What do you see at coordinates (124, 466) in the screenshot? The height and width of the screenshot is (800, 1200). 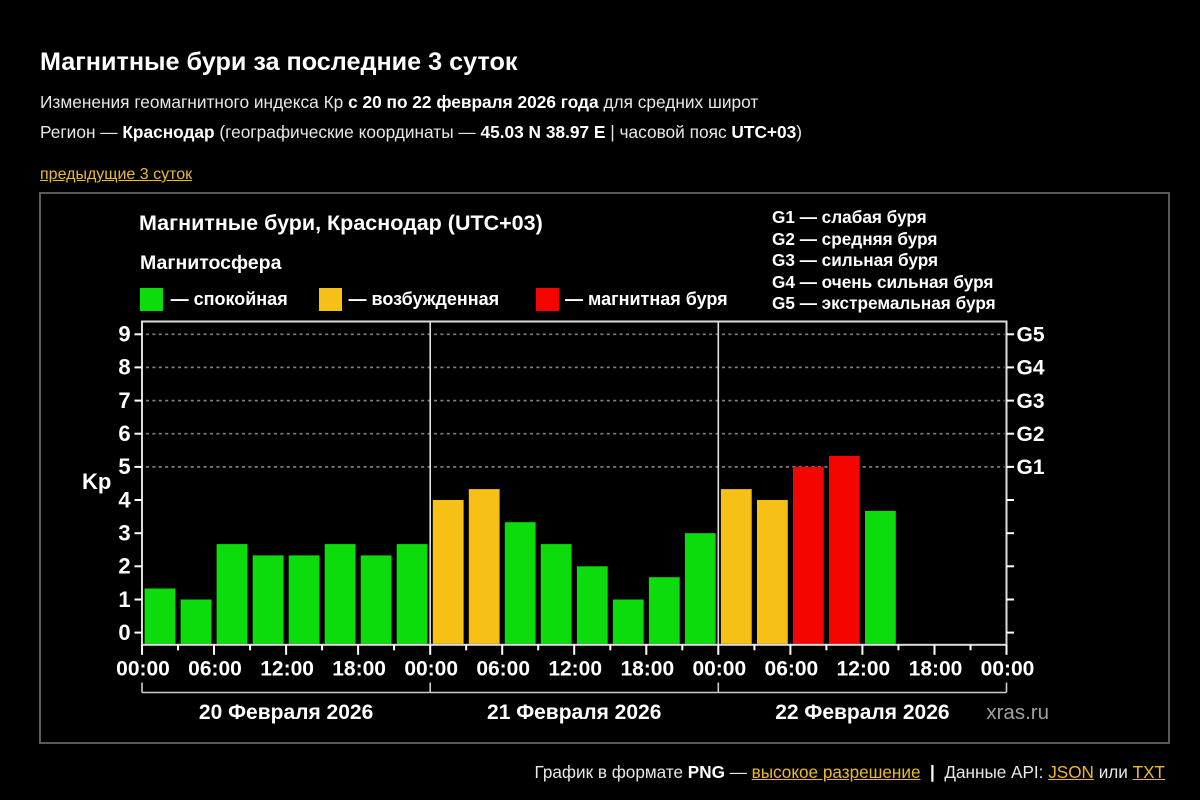 I see `svg-text: 5` at bounding box center [124, 466].